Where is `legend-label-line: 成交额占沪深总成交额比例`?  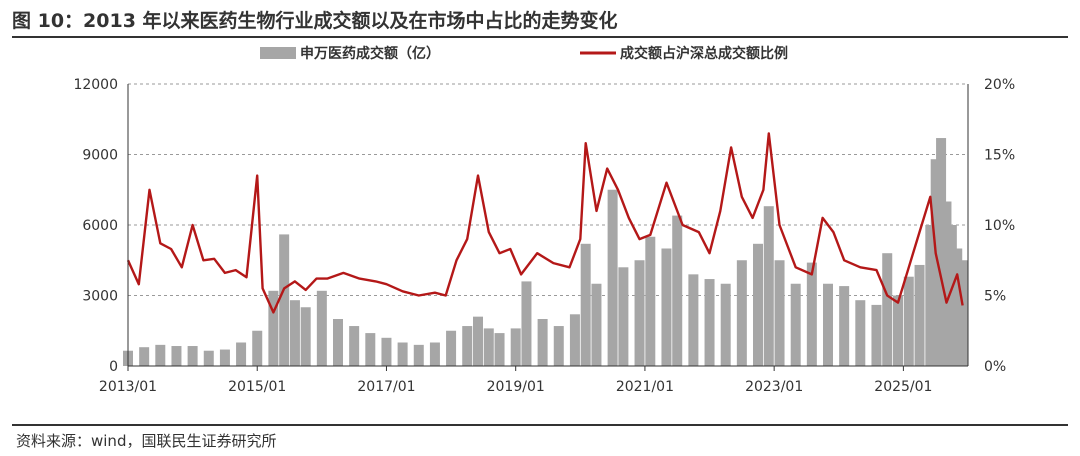 legend-label-line: 成交额占沪深总成交额比例 is located at coordinates (704, 53).